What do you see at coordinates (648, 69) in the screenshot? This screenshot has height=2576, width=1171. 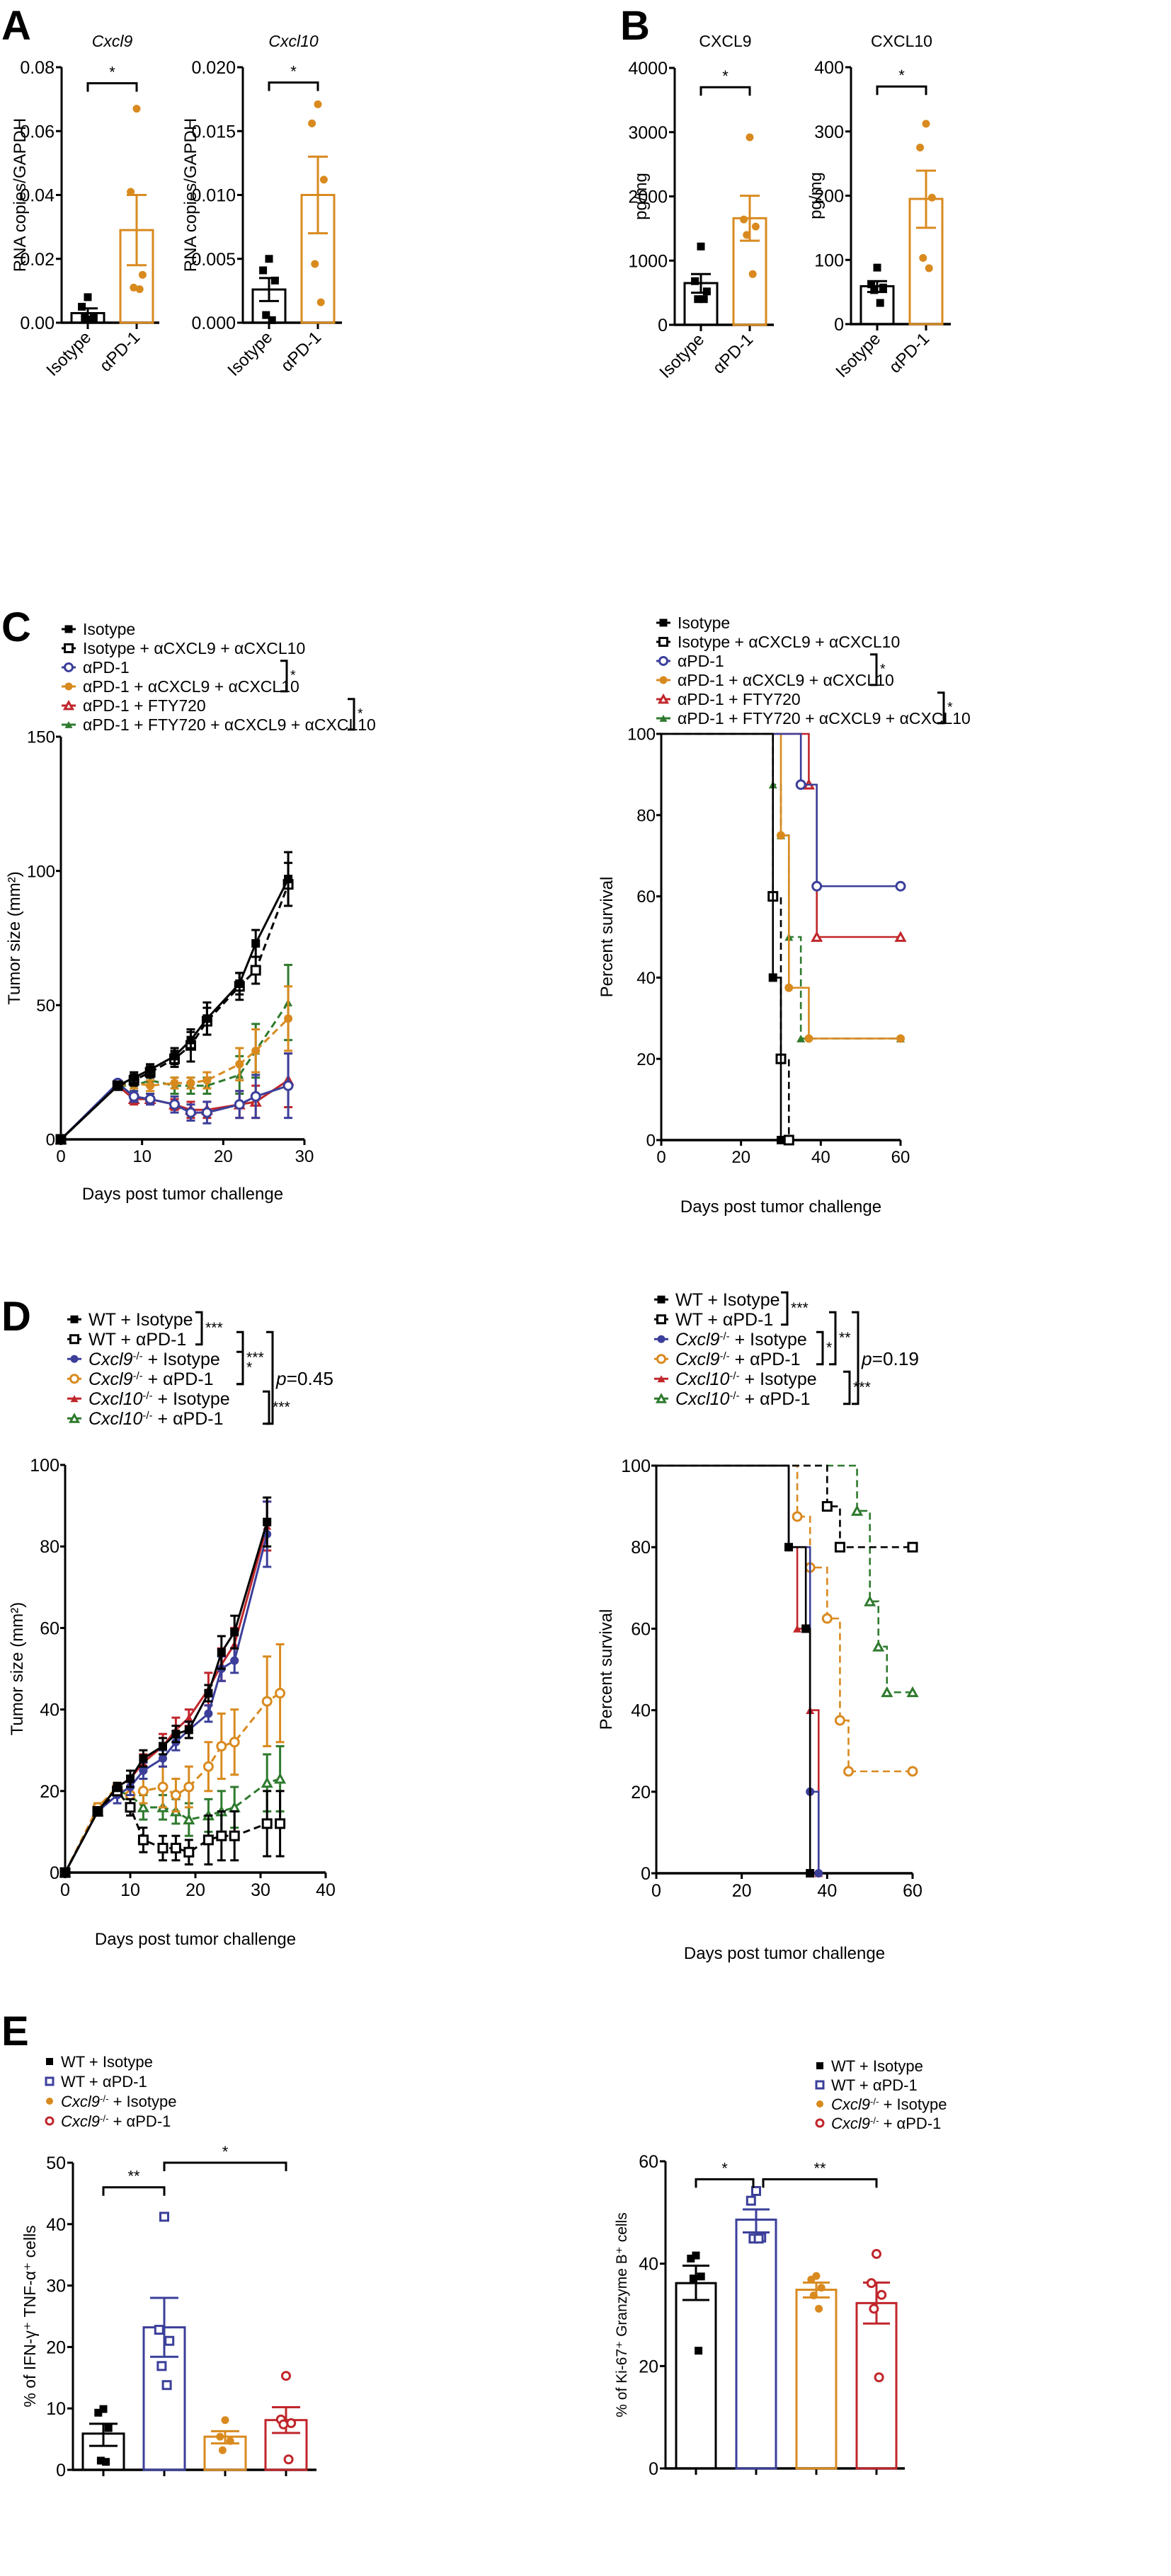 I see `y-tick-label: 4000` at bounding box center [648, 69].